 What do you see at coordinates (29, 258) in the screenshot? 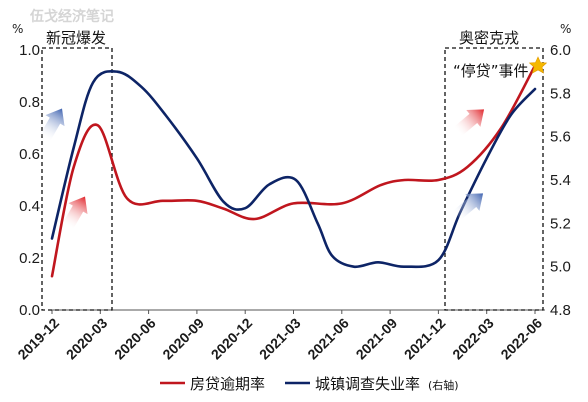
I see `left-tick-label: 0.2` at bounding box center [29, 258].